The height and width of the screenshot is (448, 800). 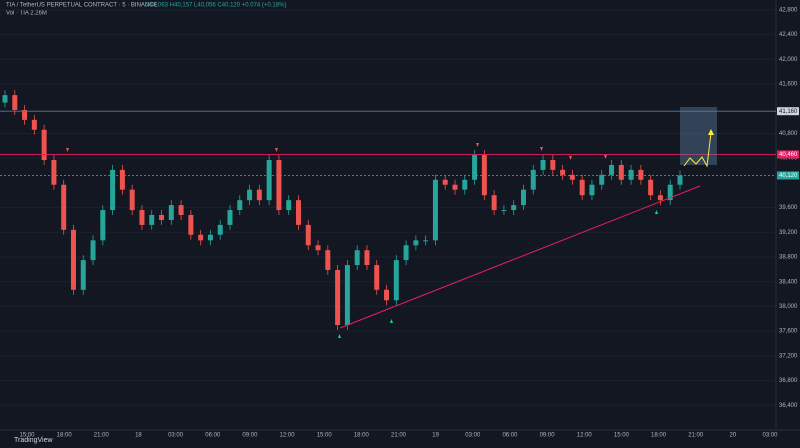 I want to click on trend-line, so click(x=520, y=257).